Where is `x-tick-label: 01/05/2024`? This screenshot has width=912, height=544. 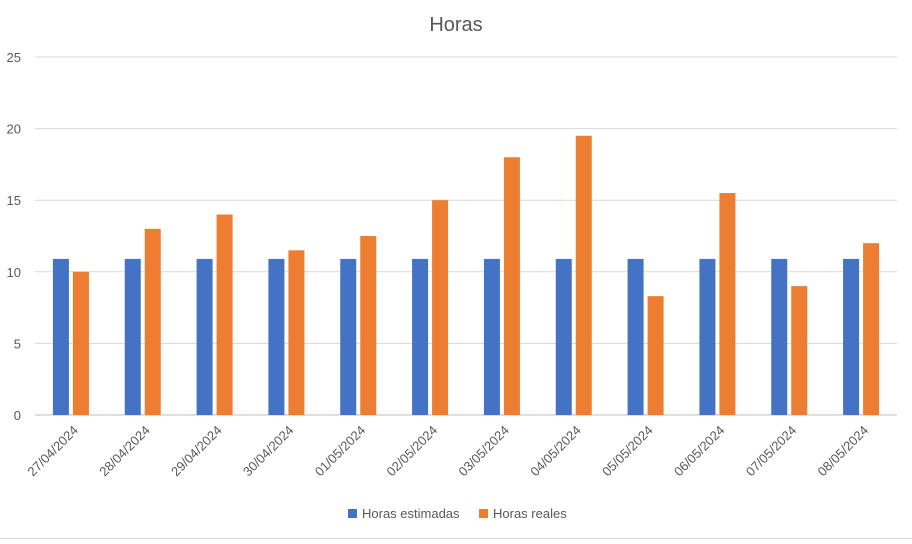
x-tick-label: 01/05/2024 is located at coordinates (340, 451).